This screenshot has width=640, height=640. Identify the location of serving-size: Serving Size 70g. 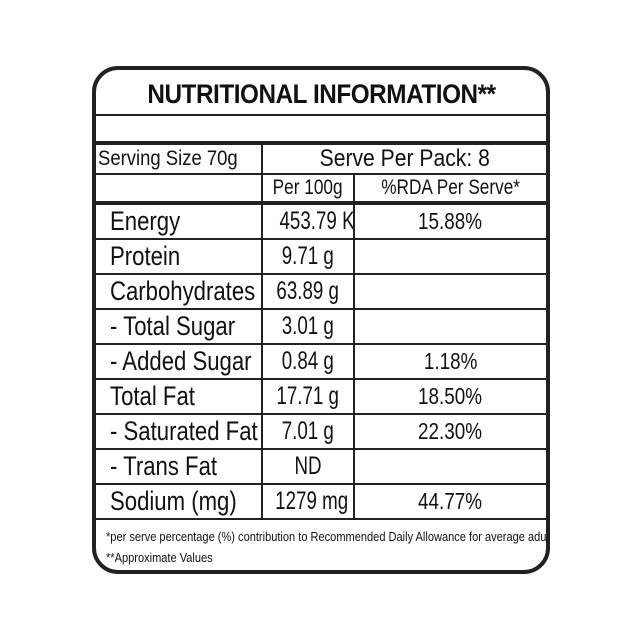
(179, 159).